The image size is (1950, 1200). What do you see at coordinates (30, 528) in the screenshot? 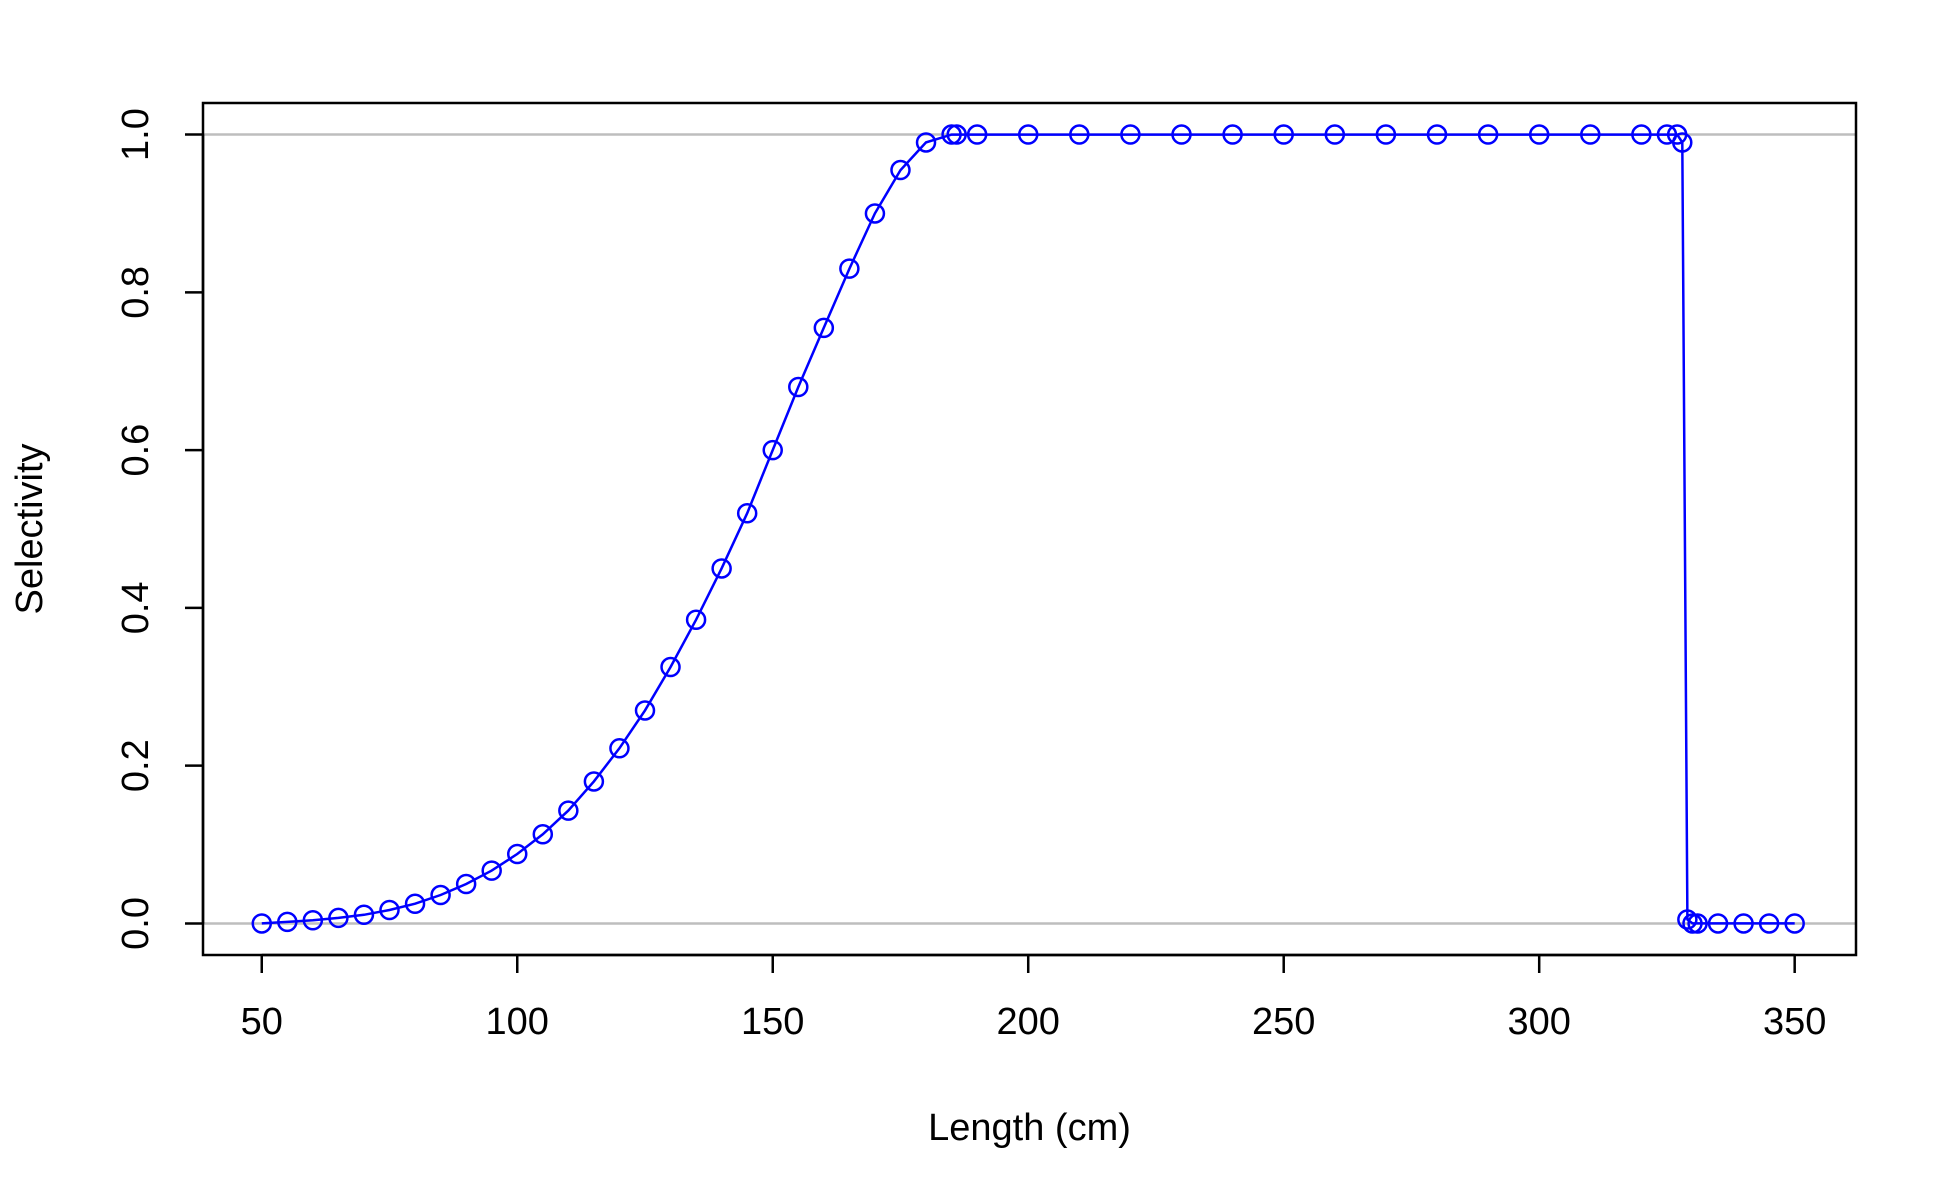
I see `y-axis-title: Selectivity` at bounding box center [30, 528].